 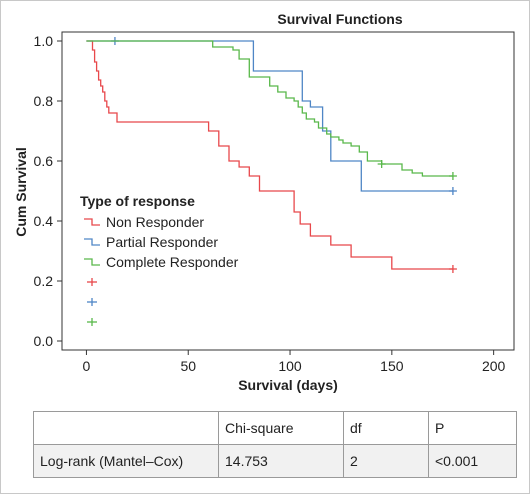 I want to click on table-header-row: Chi-square df P, so click(x=275, y=428).